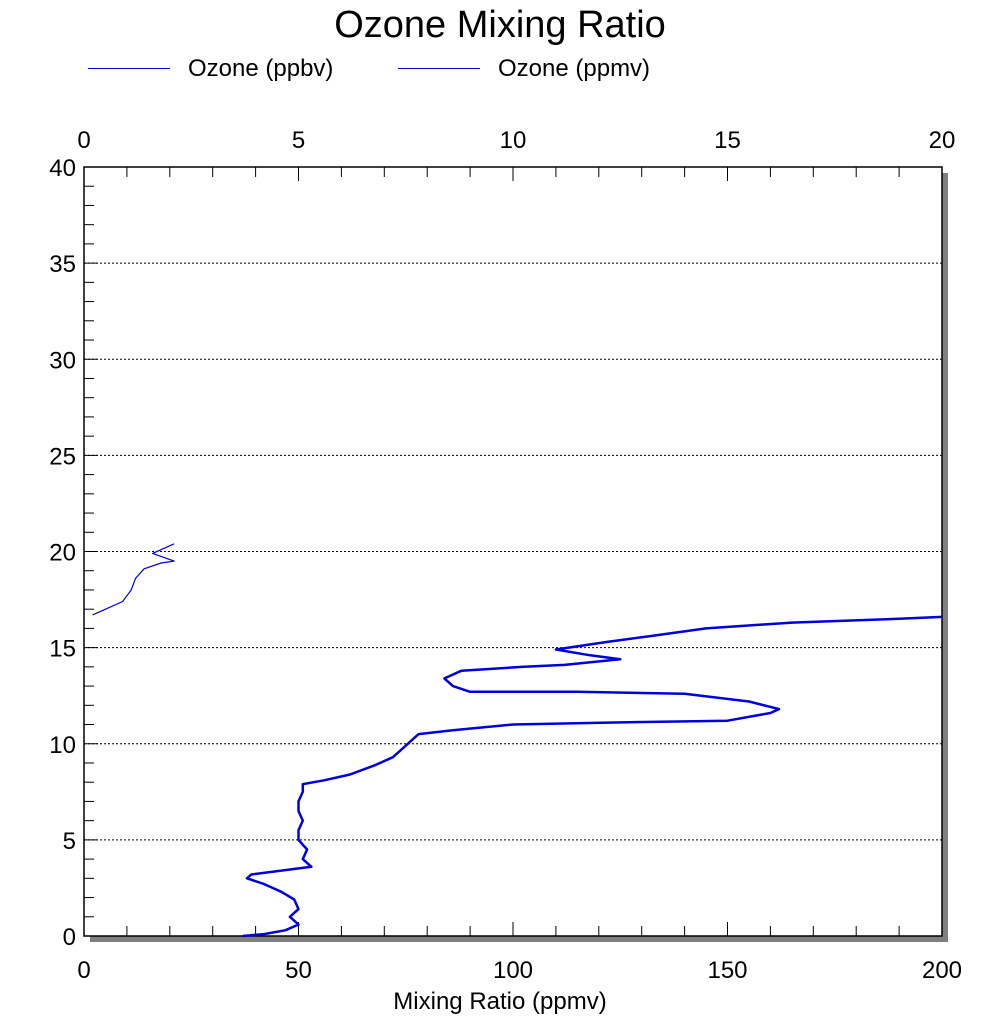 This screenshot has height=1021, width=1000. I want to click on y-tick-label-3: 15, so click(62, 649).